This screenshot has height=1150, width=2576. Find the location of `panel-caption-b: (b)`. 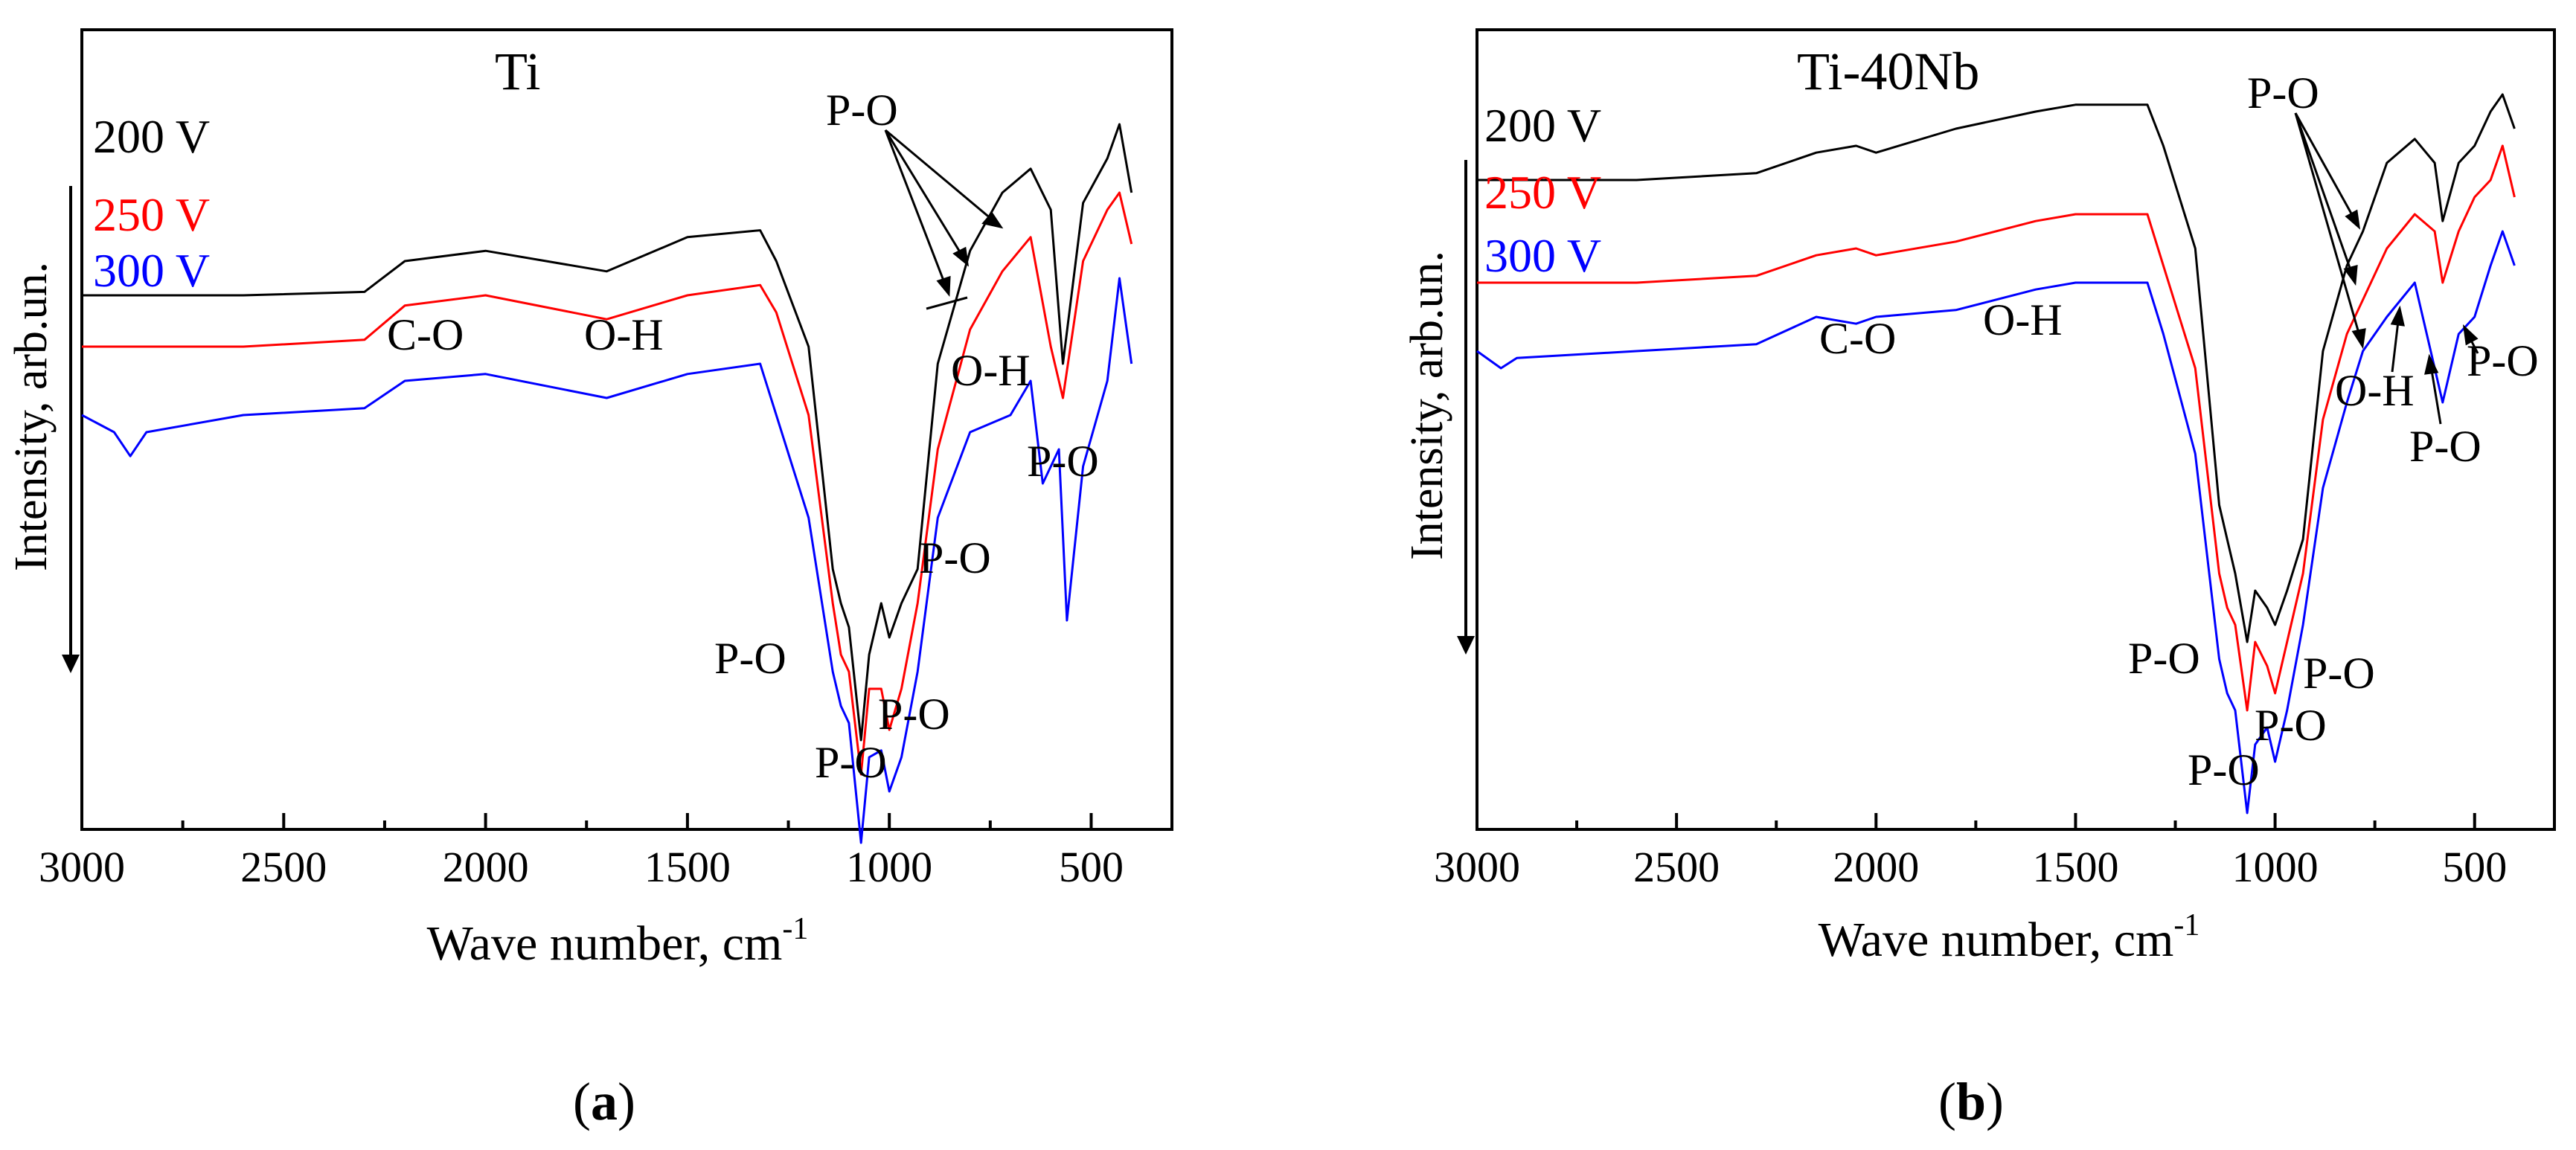

panel-caption-b: (b) is located at coordinates (1971, 1101).